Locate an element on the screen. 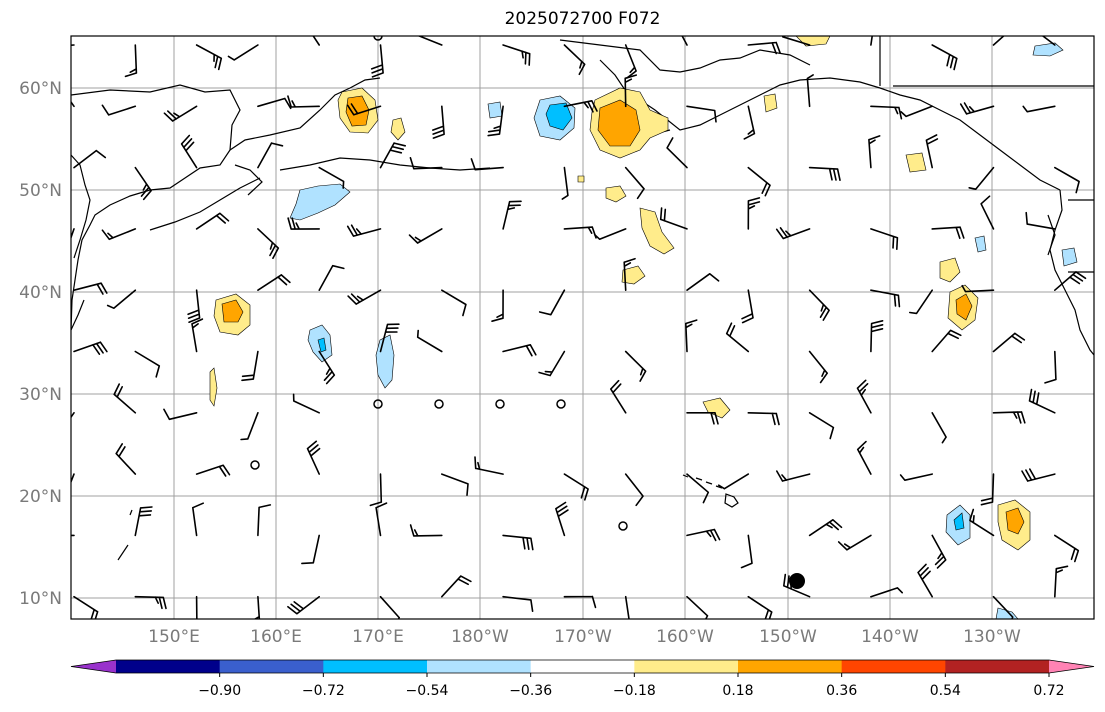 This screenshot has height=712, width=1105. latitude-labels: 60°N 50°N 40°N 30°N 20°N 10°N is located at coordinates (40, 344).